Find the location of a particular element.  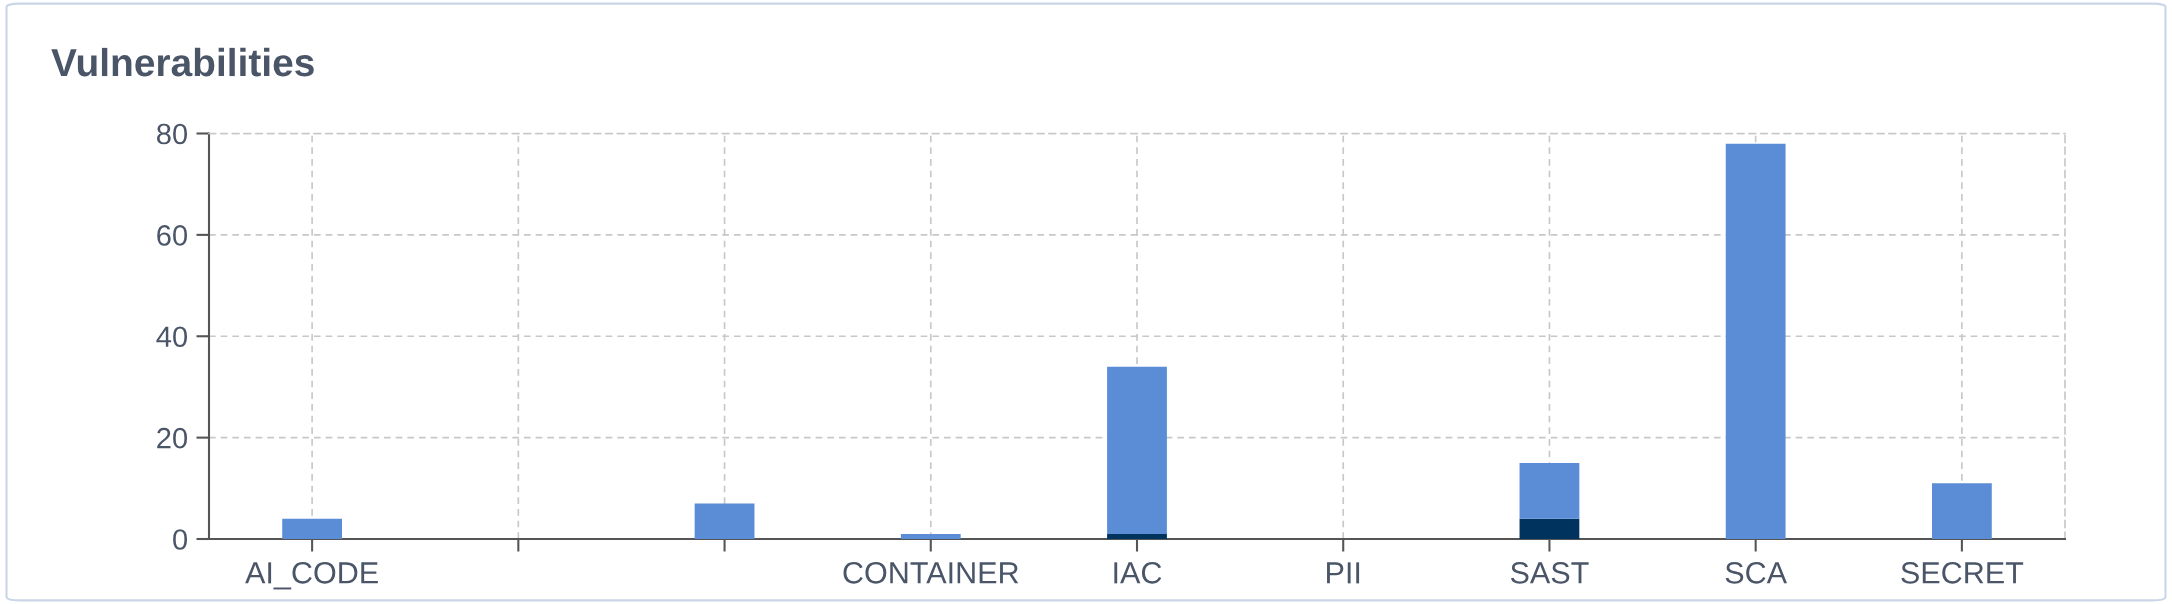

x-tick-label: IAC is located at coordinates (1138, 573).